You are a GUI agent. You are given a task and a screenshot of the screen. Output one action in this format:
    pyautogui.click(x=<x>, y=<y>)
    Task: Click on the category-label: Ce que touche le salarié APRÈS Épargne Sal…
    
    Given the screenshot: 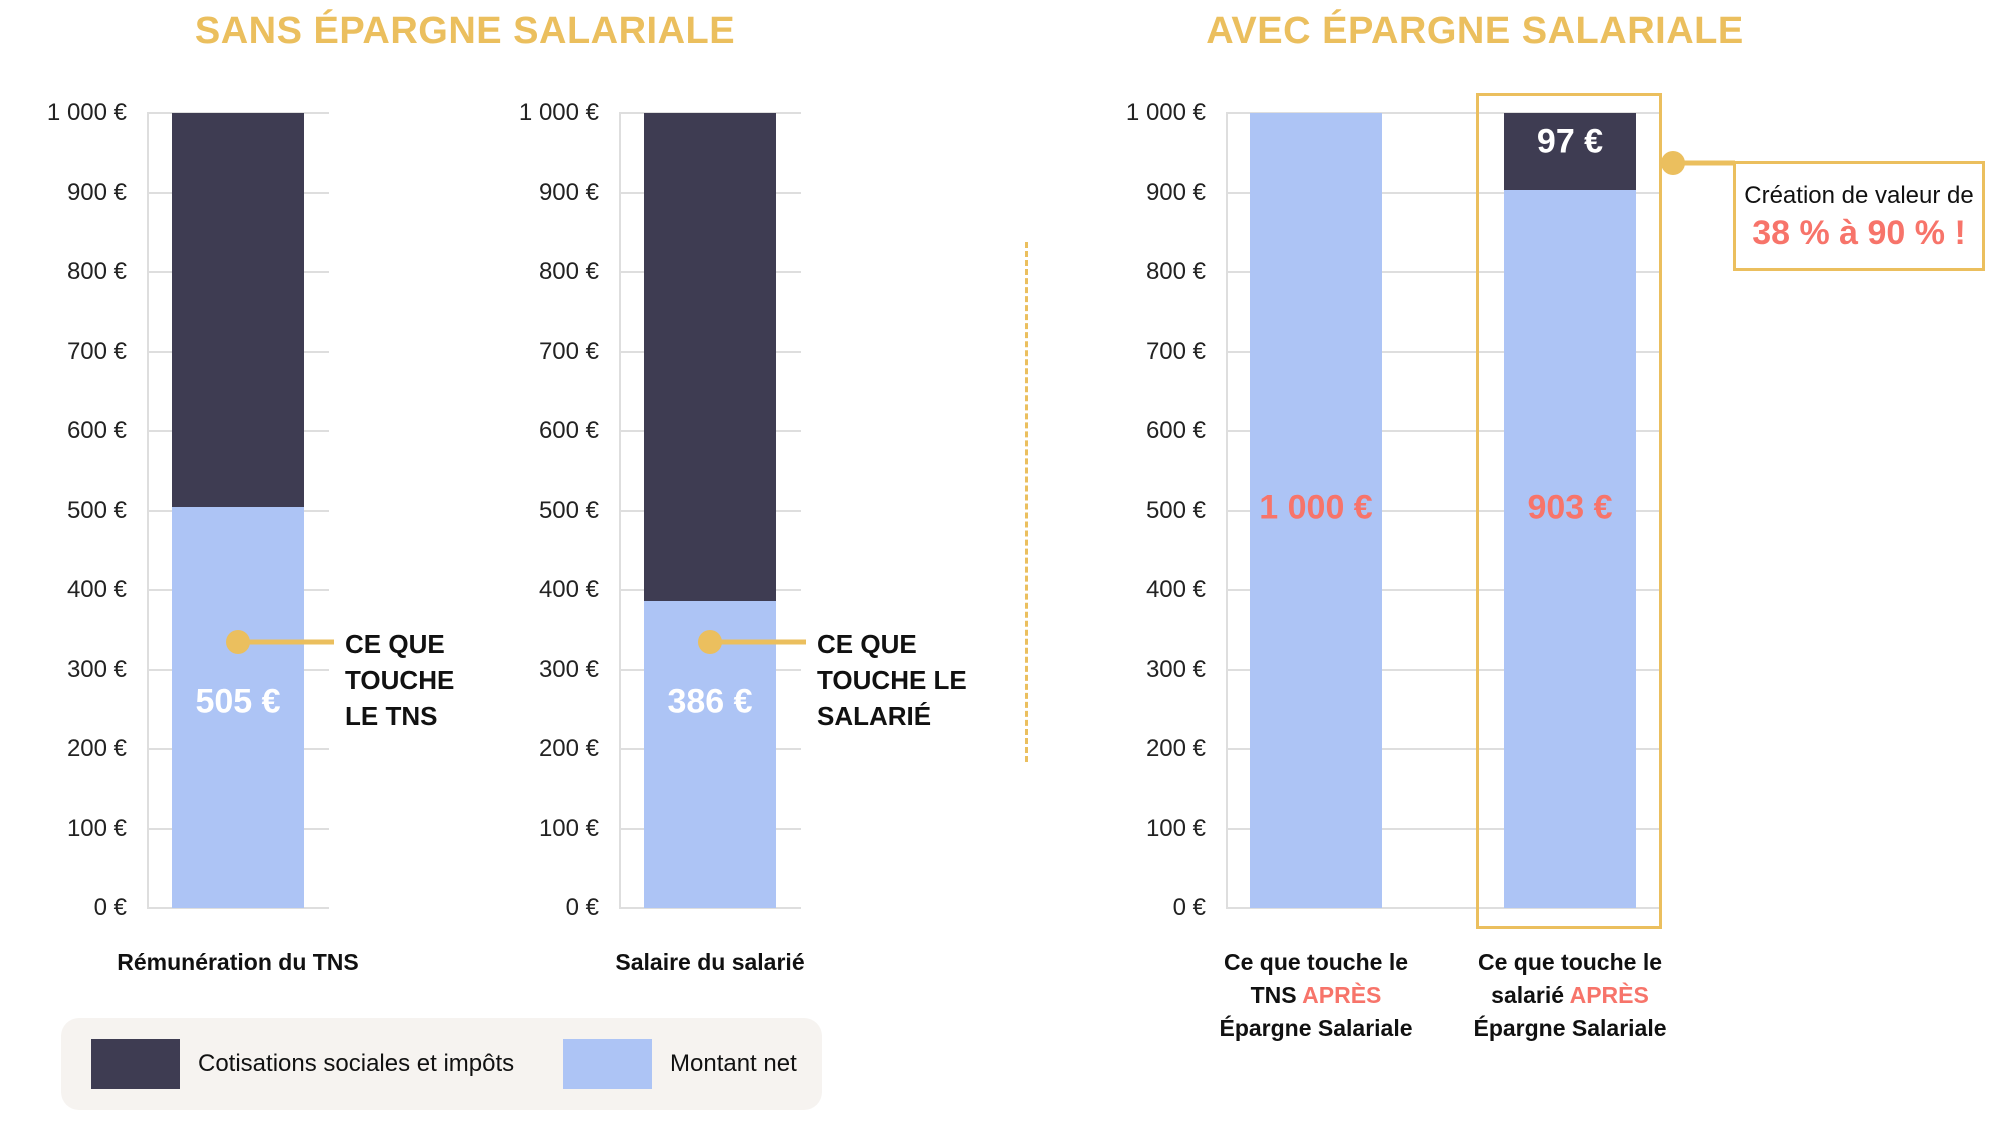 What is the action you would take?
    pyautogui.click(x=1569, y=995)
    